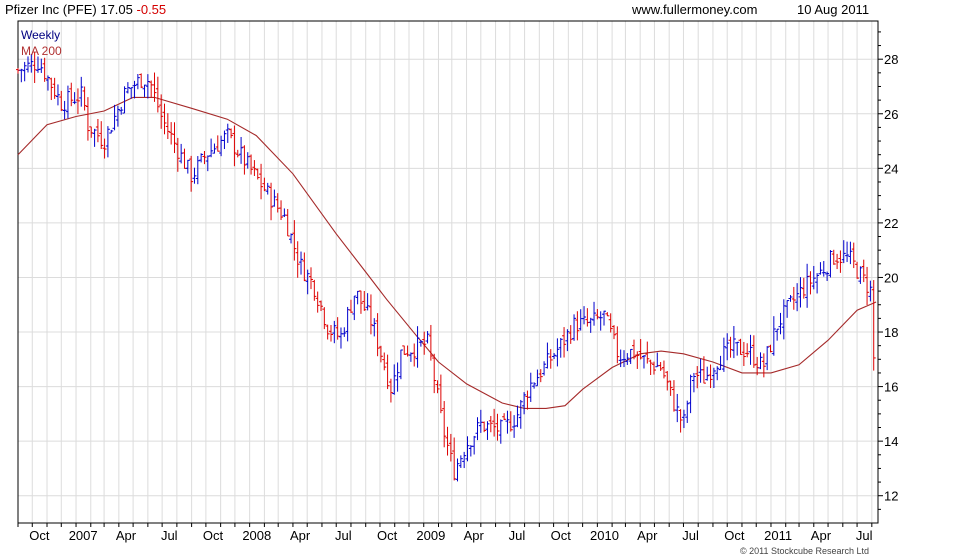 This screenshot has width=960, height=560. What do you see at coordinates (891, 277) in the screenshot?
I see `y-tick-label: 20` at bounding box center [891, 277].